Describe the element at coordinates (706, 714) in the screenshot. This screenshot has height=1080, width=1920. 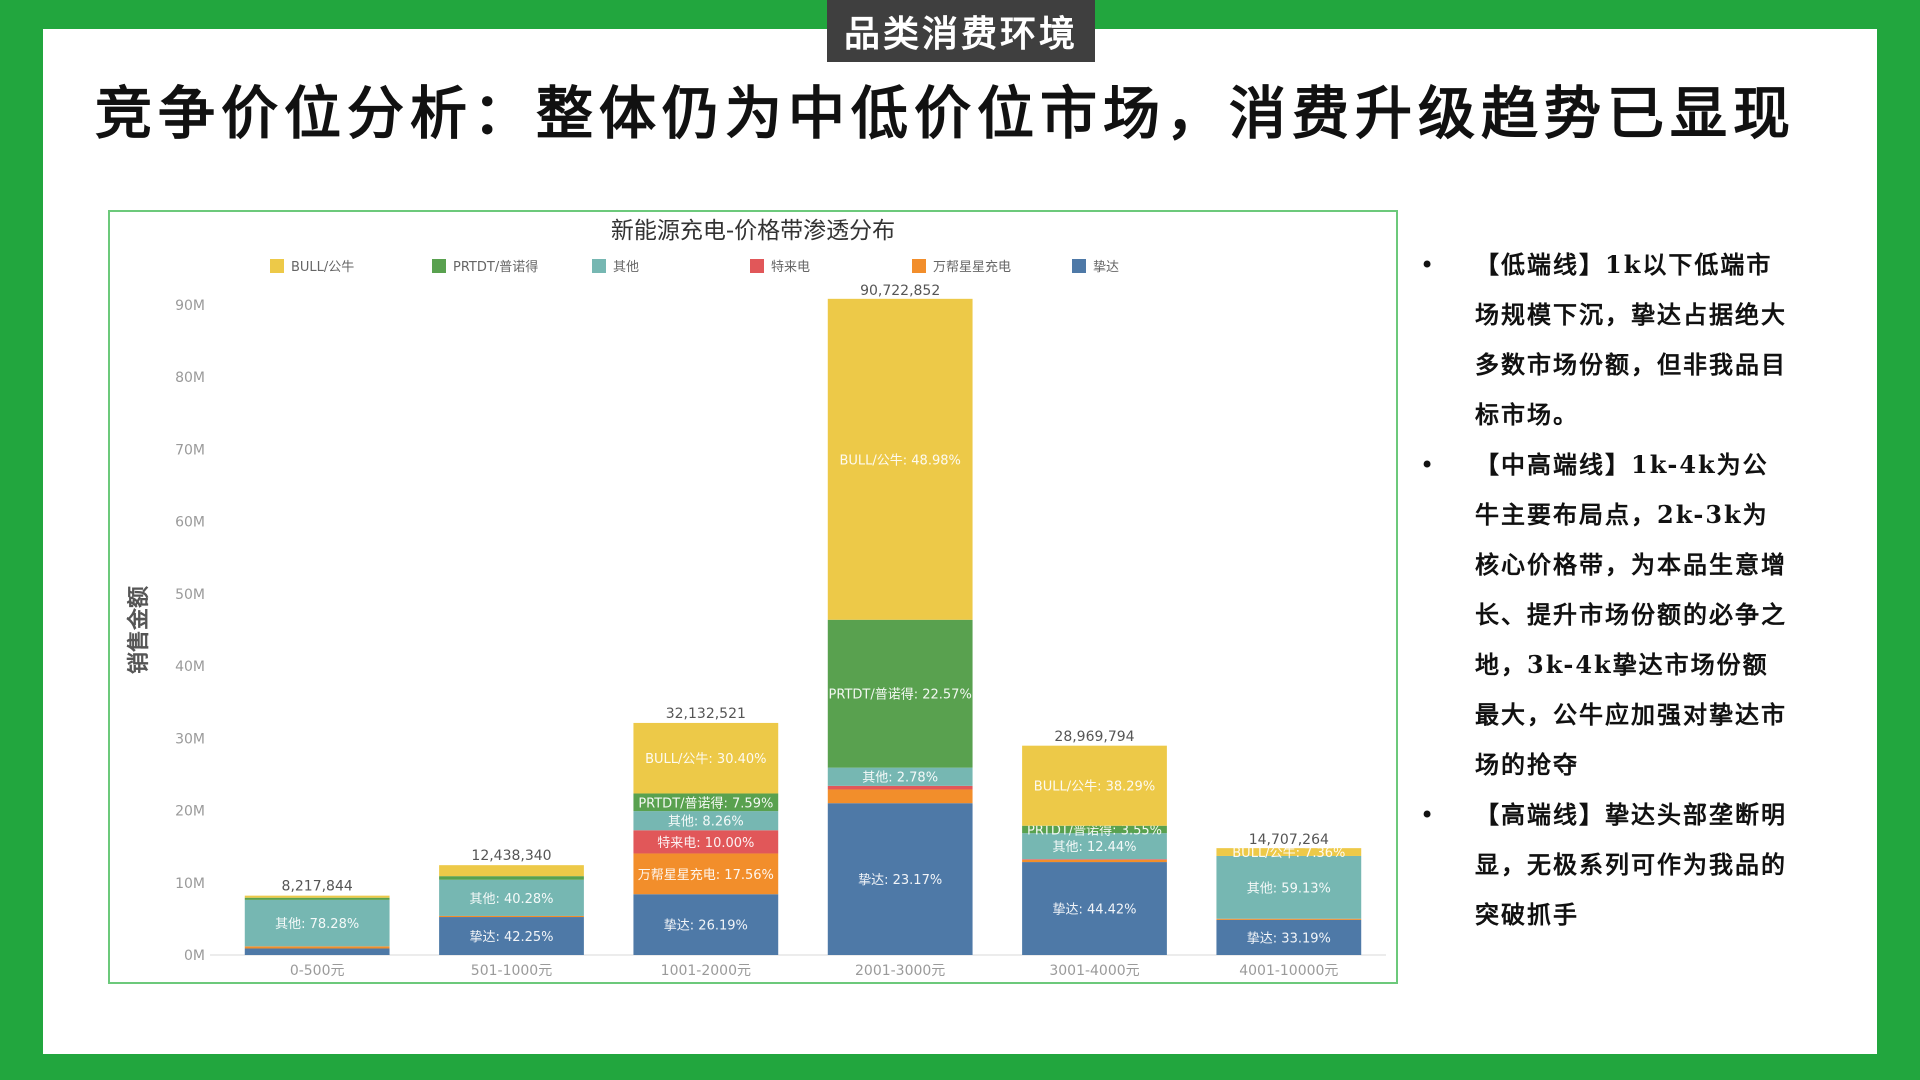
I see `bar-total-label: 32,132,521` at that location.